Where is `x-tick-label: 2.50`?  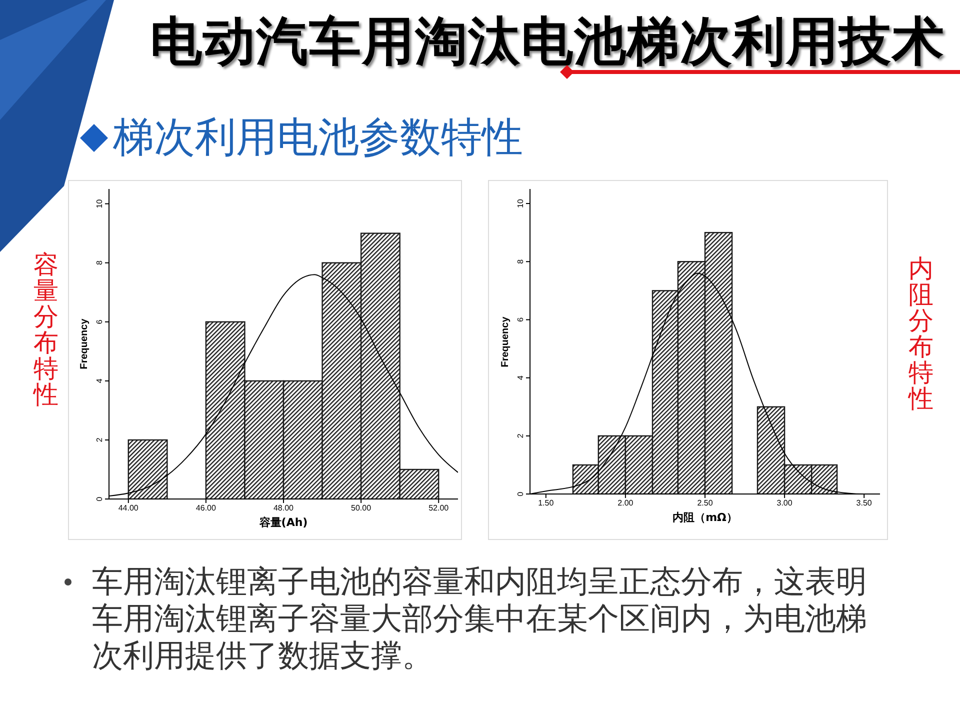
x-tick-label: 2.50 is located at coordinates (705, 503).